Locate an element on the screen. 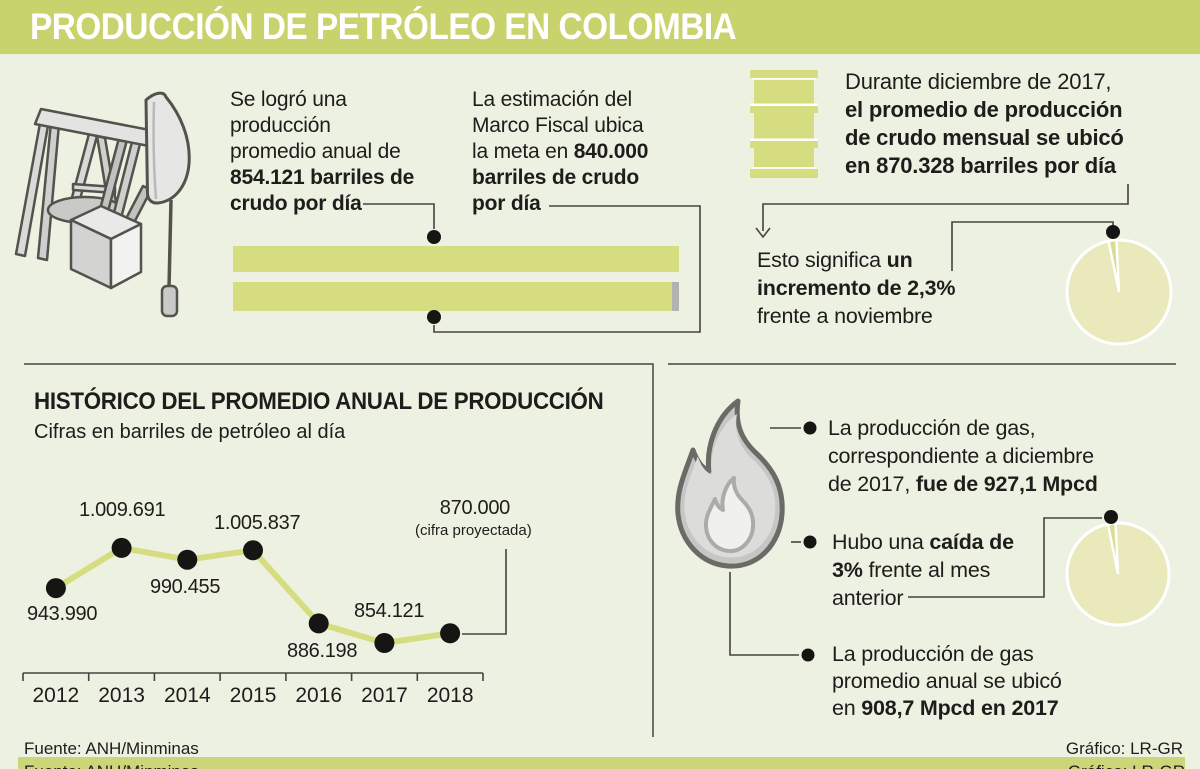 The height and width of the screenshot is (769, 1200). chart-x-axis-labels: 2012 2013 2014 2015 2016 2017 2018 is located at coordinates (253, 696).